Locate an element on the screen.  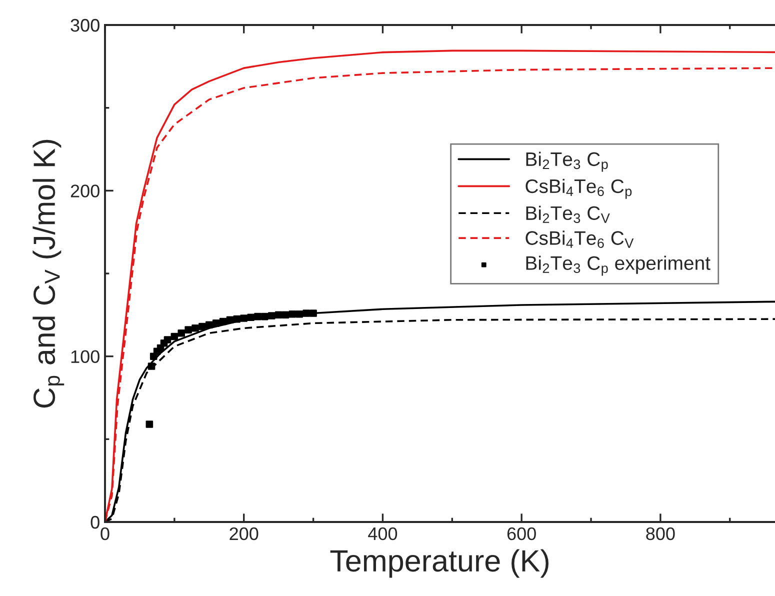
y-axis-title: C$_{p}$ and C$_{V}$ (J/mol K) is located at coordinates (48, 274).